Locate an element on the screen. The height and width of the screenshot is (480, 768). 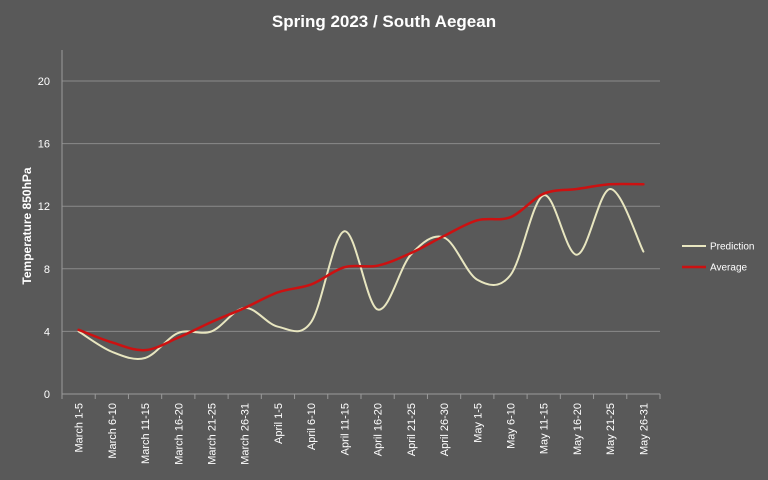
x-tick-label: May 16-20 is located at coordinates (578, 429).